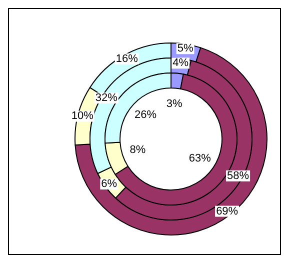 Image resolution: width=289 pixels, height=263 pixels. What do you see at coordinates (174, 104) in the screenshot?
I see `data-label: 3%` at bounding box center [174, 104].